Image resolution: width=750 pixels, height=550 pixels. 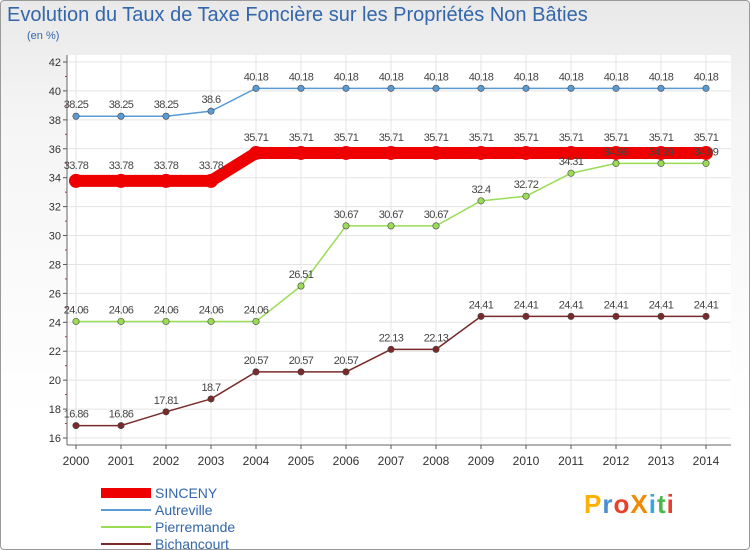 I want to click on data-label-bichancourt: 17.81, so click(x=166, y=401).